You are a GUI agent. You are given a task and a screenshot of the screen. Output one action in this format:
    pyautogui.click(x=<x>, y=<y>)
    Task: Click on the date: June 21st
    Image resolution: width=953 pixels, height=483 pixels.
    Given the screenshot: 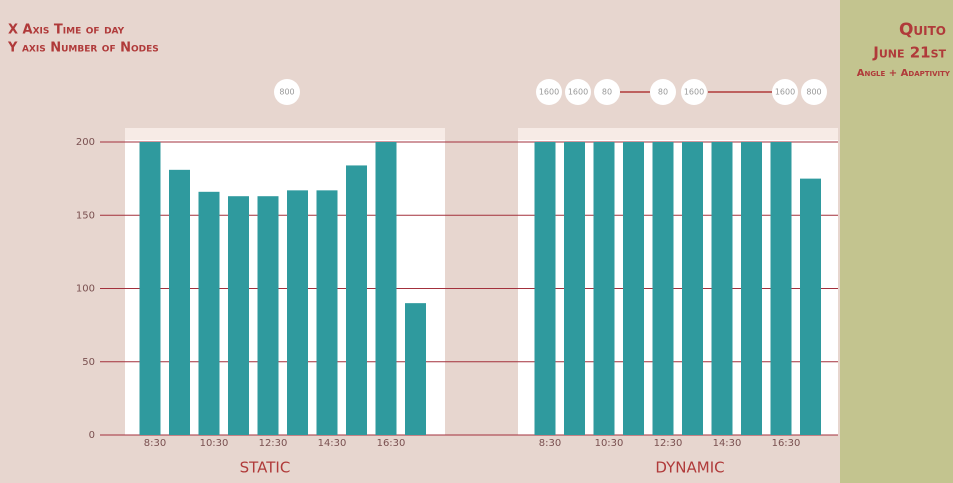 What is the action you would take?
    pyautogui.click(x=909, y=53)
    